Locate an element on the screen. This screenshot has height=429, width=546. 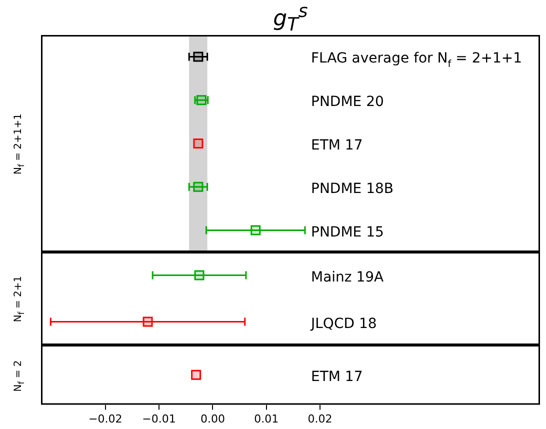
x-tick-label: 0.01 is located at coordinates (266, 419).